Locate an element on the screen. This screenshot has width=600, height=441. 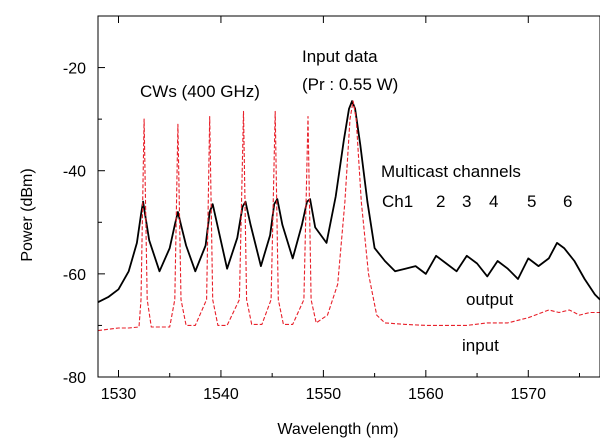
y-tick-label: -60 is located at coordinates (74, 275).